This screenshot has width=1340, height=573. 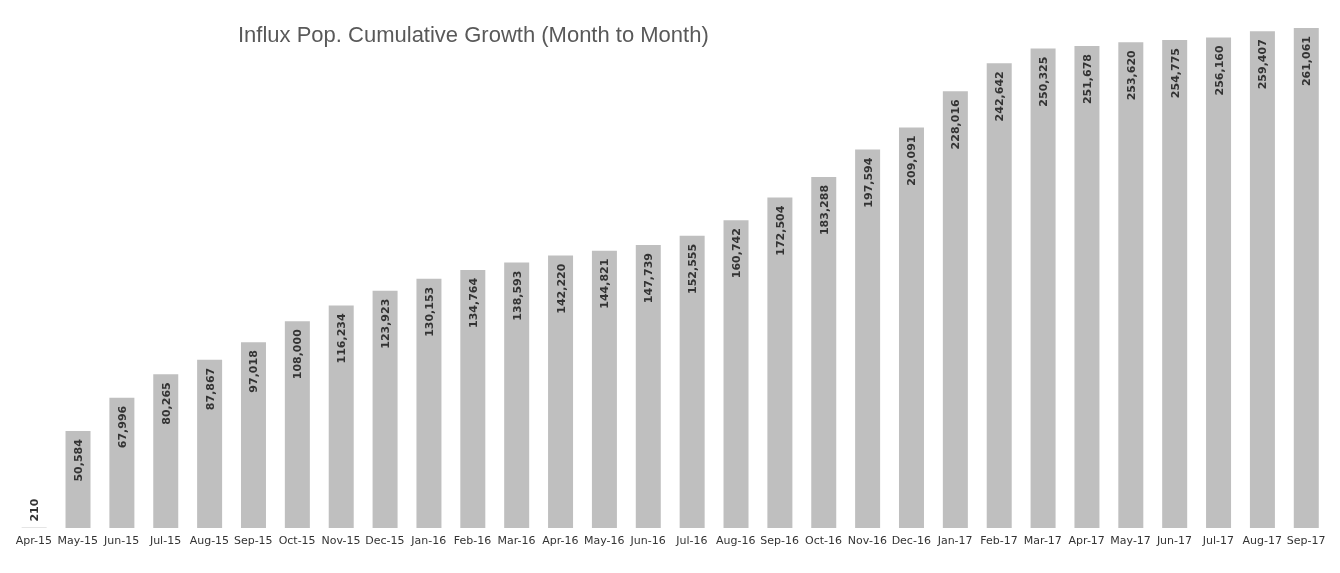 I want to click on x-tick-label: Dec-15, so click(x=385, y=540).